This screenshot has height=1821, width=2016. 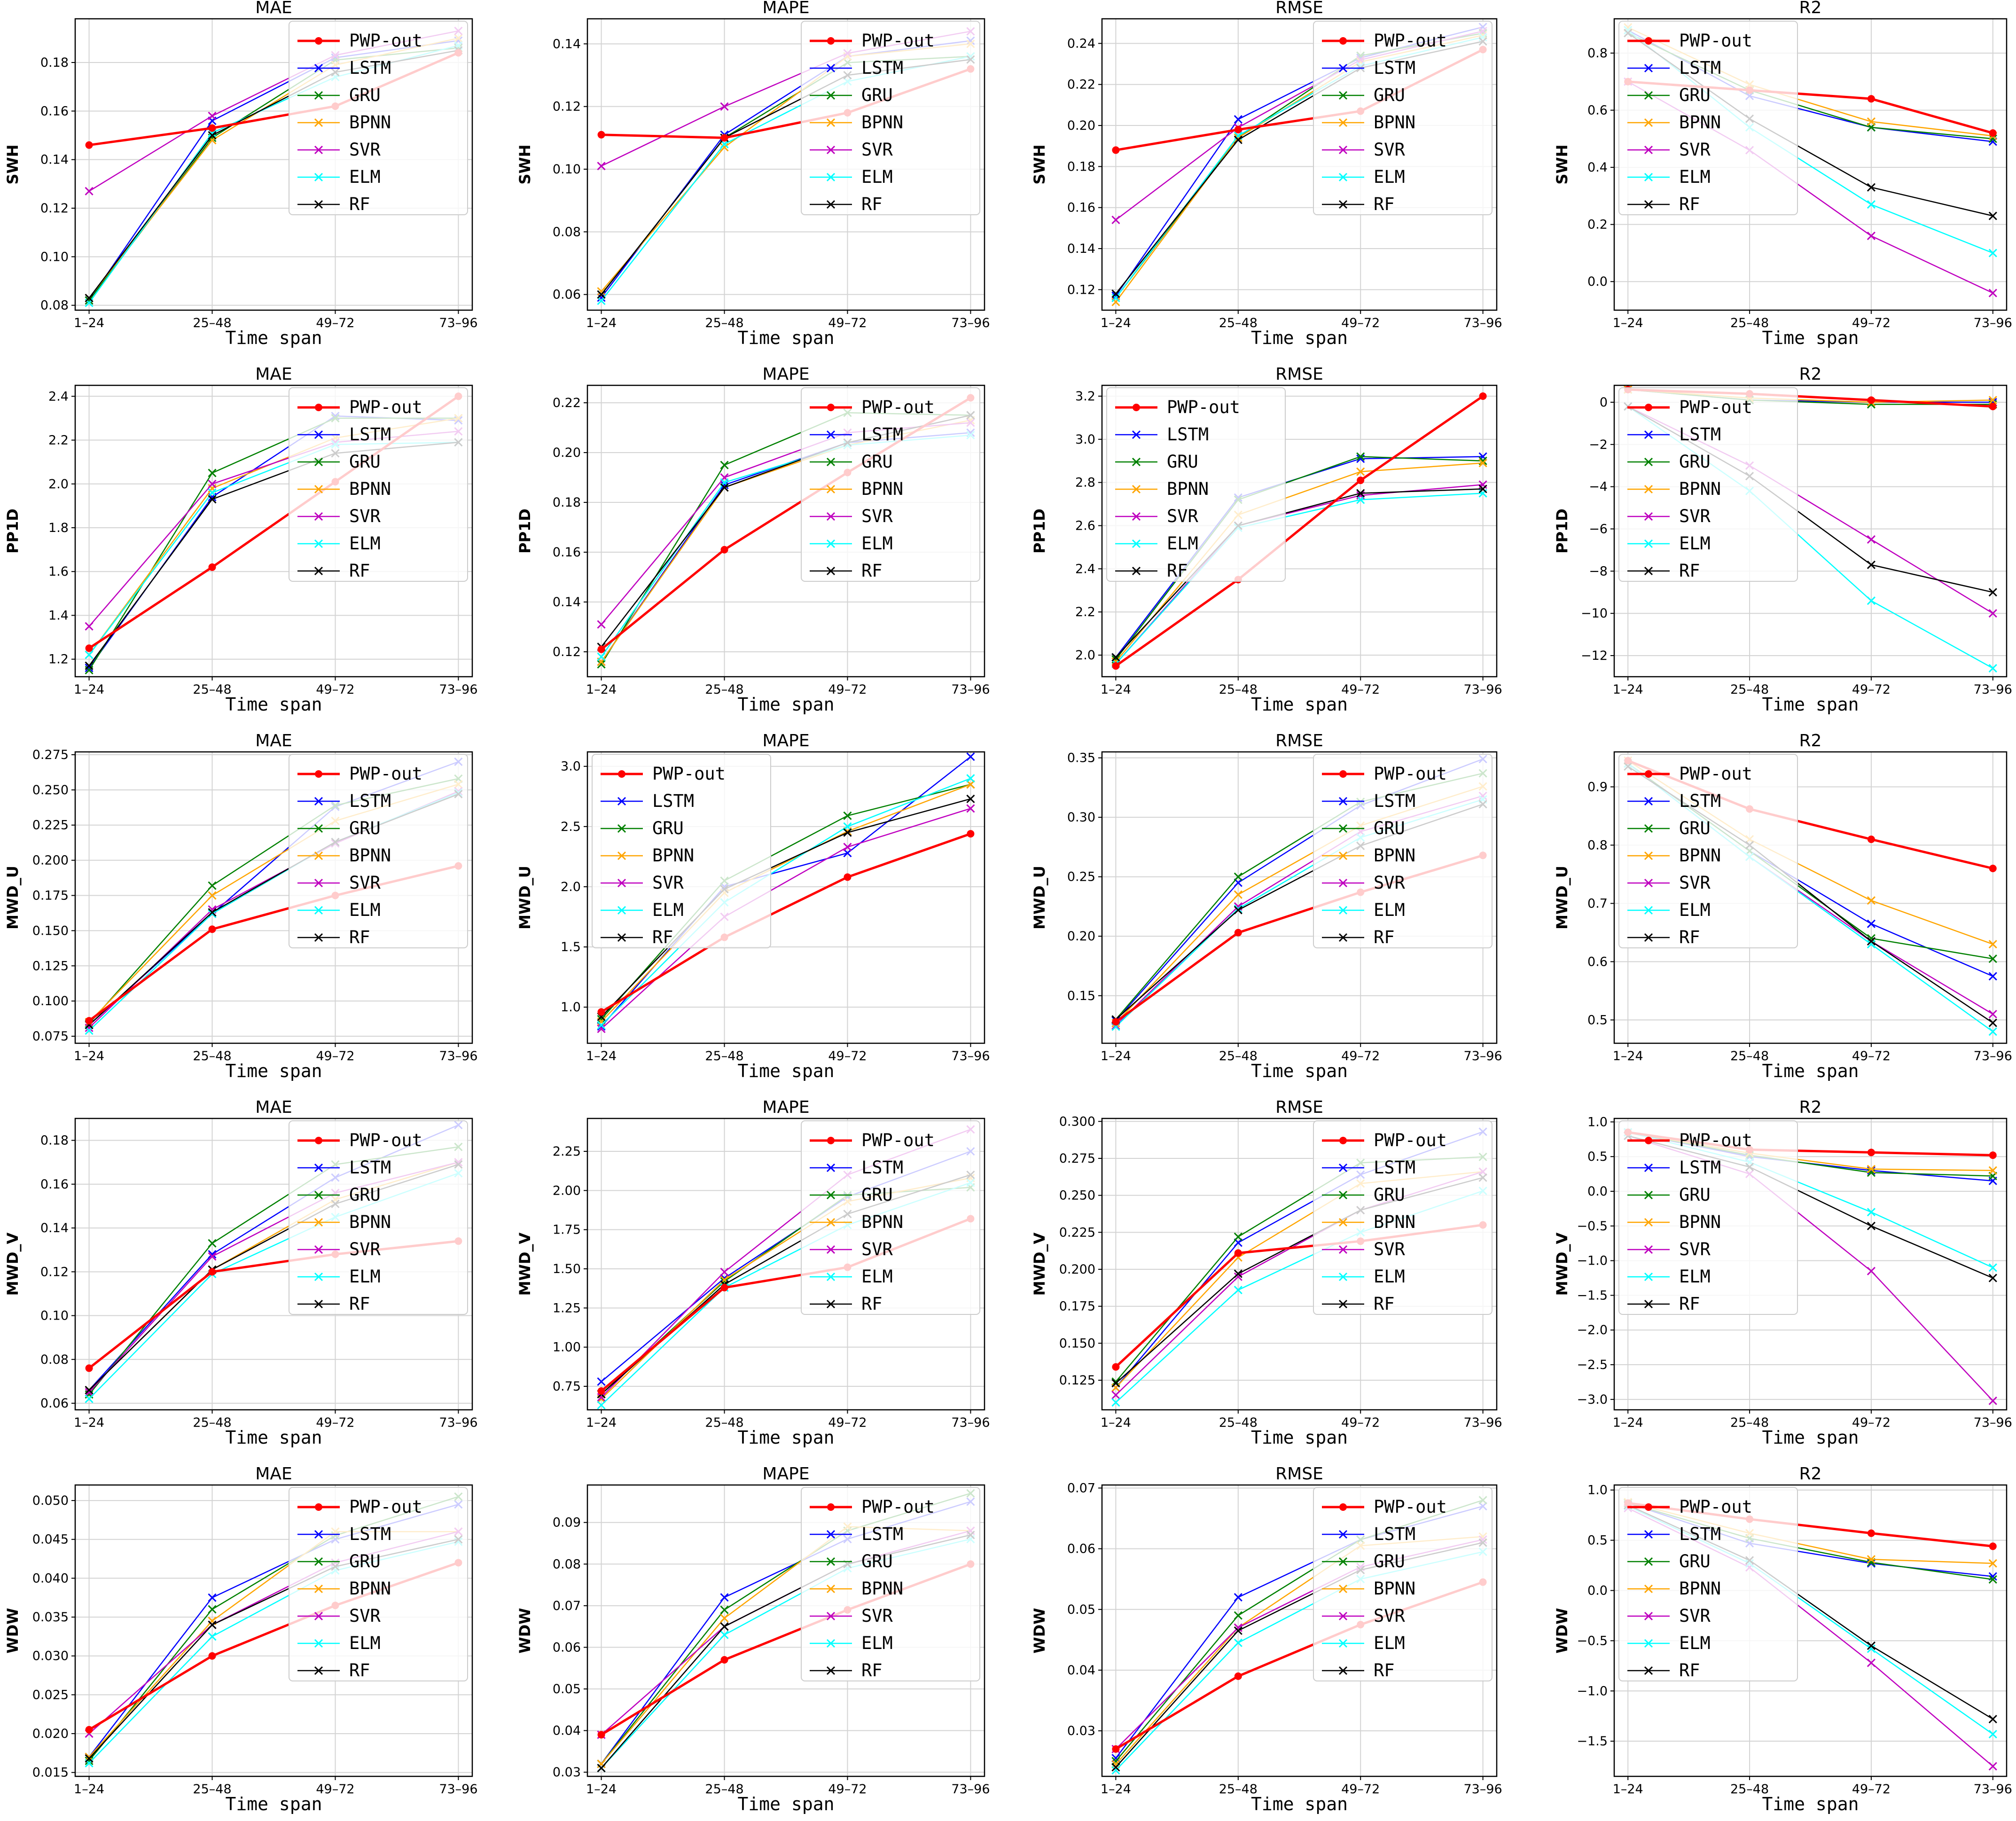 What do you see at coordinates (1598, 1540) in the screenshot?
I see `y-tick-label: 0.5` at bounding box center [1598, 1540].